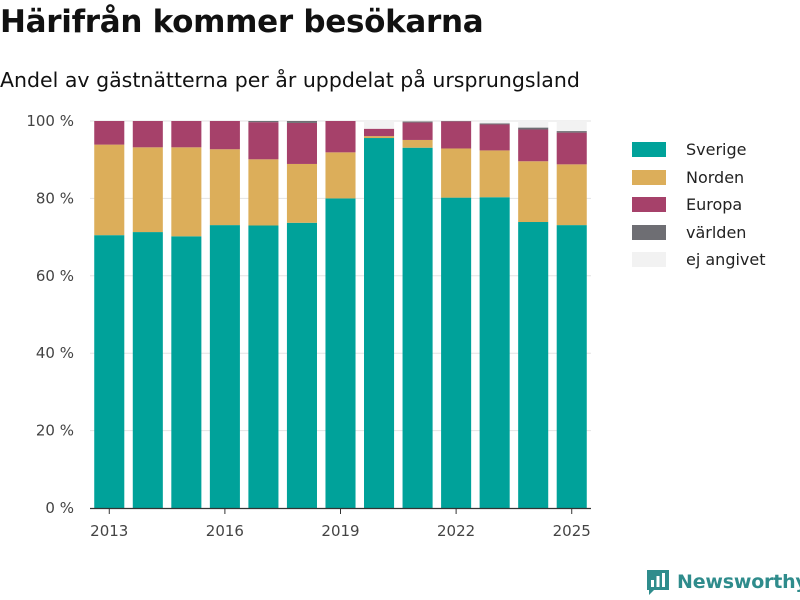 This screenshot has width=800, height=600. I want to click on legend-item: Norden, so click(699, 178).